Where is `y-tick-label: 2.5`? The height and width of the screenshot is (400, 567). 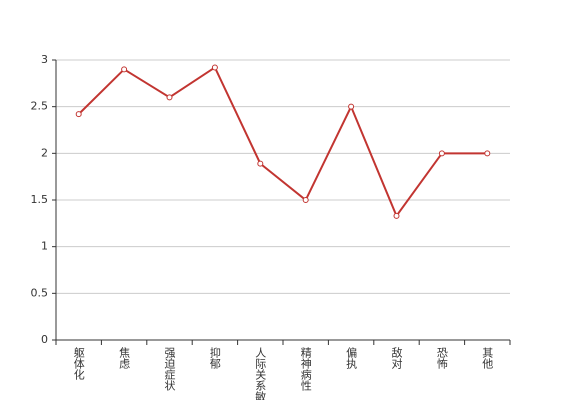 y-tick-label: 2.5 is located at coordinates (40, 106).